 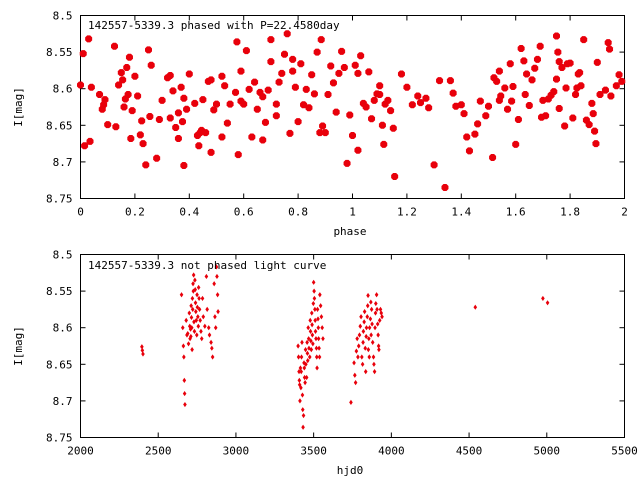 What do you see at coordinates (624, 451) in the screenshot?
I see `x-tick-label: 5500` at bounding box center [624, 451].